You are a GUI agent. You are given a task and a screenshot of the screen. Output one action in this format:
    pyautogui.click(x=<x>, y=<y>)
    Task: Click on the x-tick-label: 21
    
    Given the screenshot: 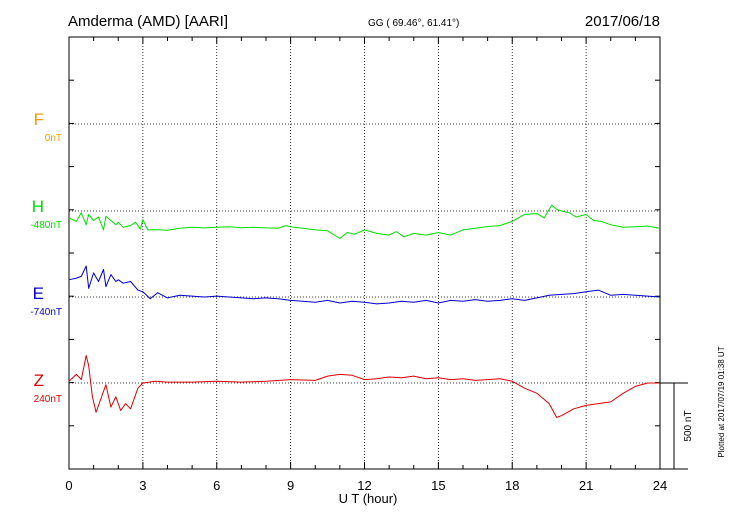 What is the action you would take?
    pyautogui.click(x=586, y=485)
    